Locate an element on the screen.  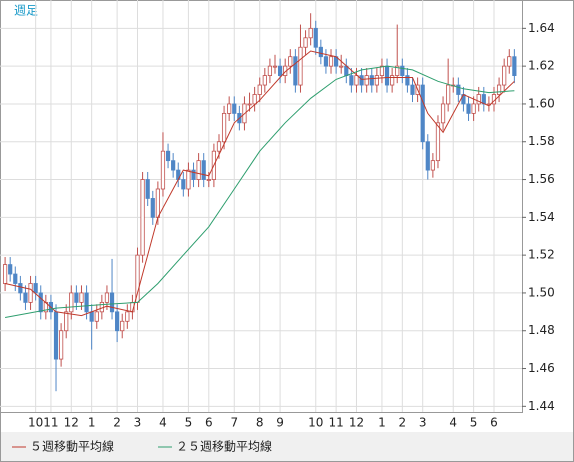
y-tick-label: 1.58 is located at coordinates (541, 141).